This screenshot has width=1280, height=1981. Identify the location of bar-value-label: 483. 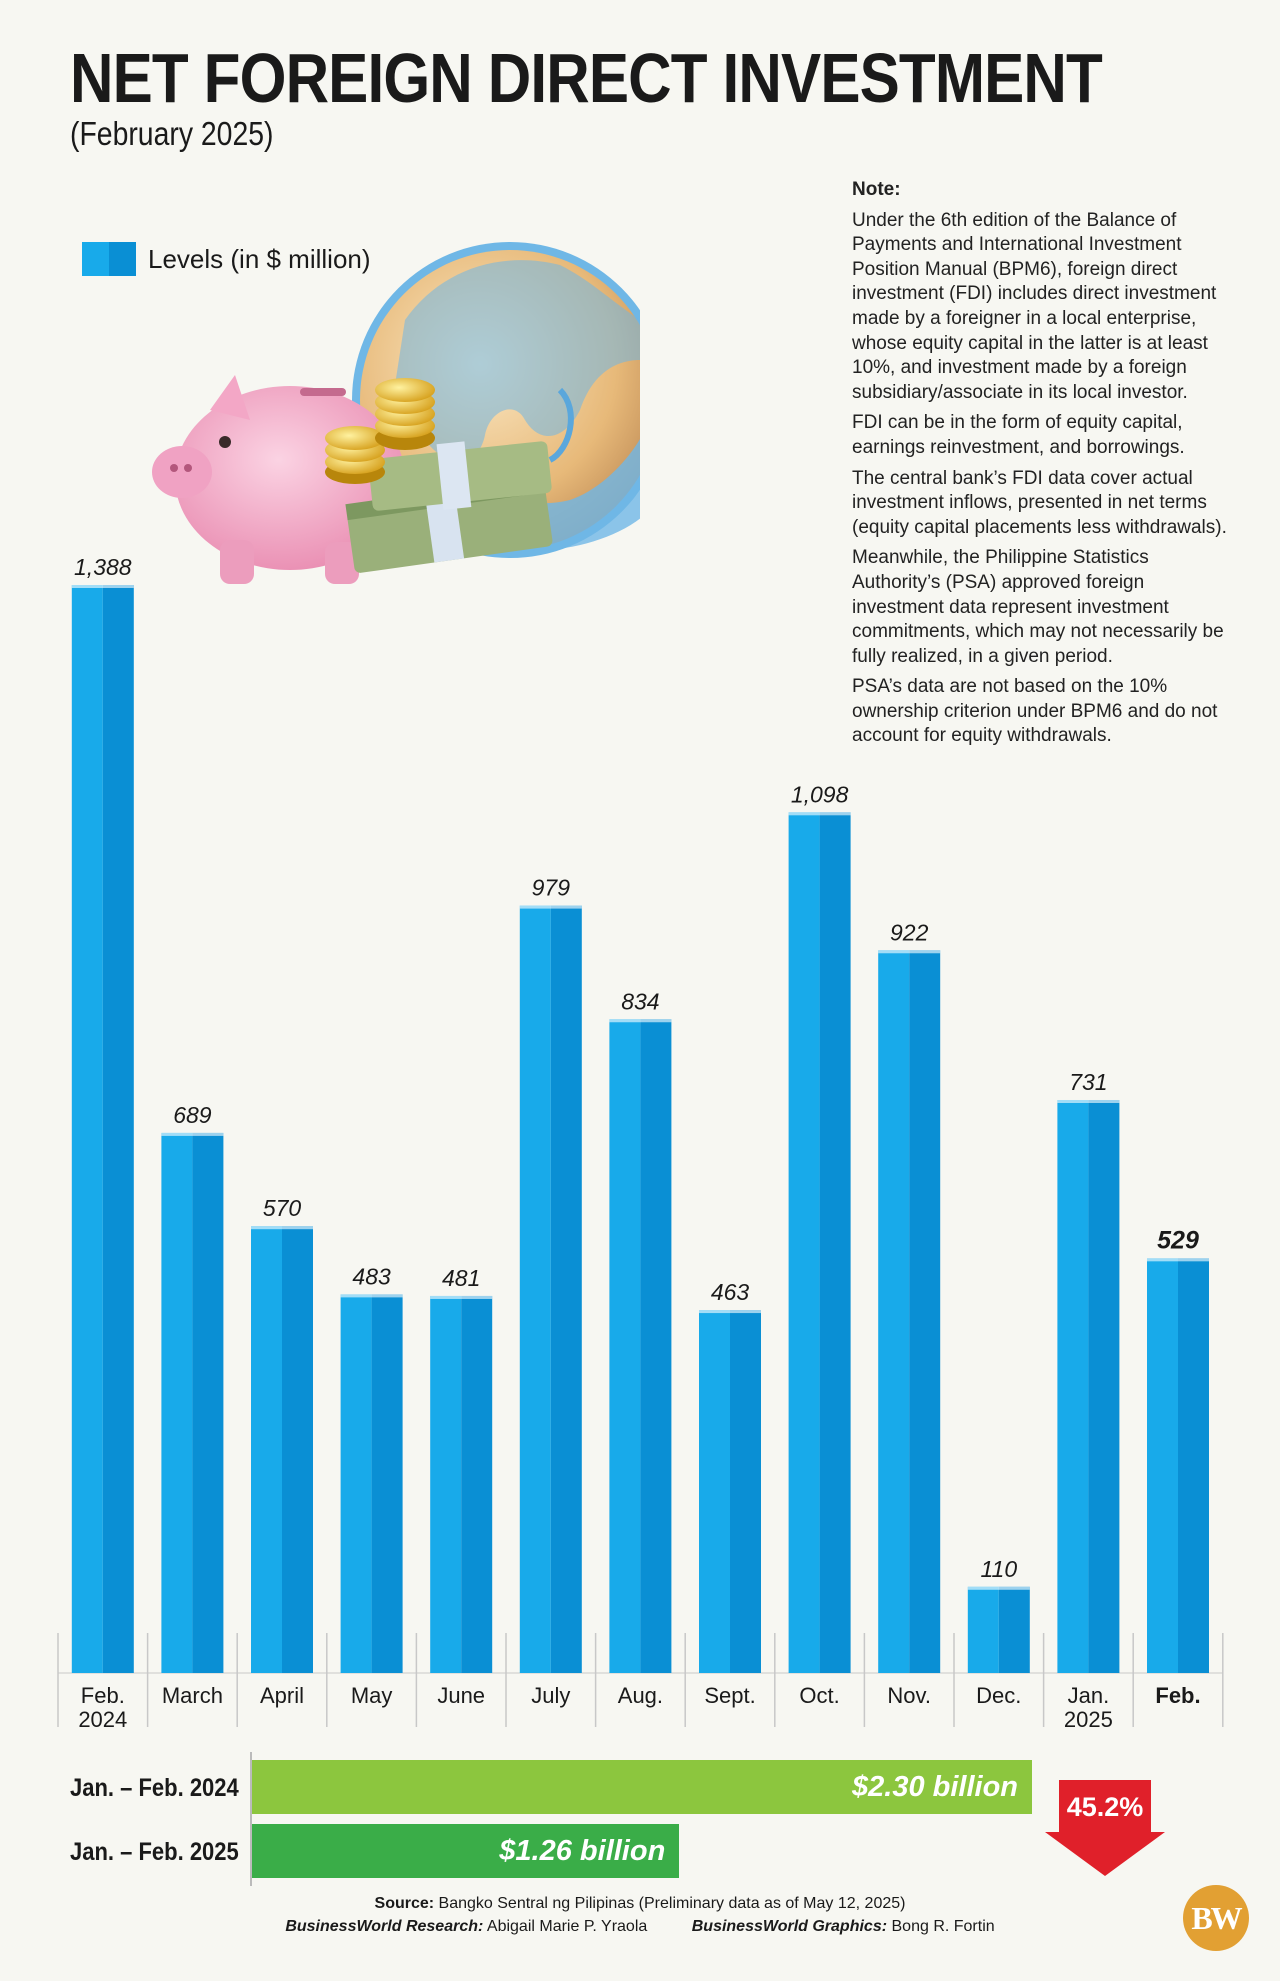
(371, 1276).